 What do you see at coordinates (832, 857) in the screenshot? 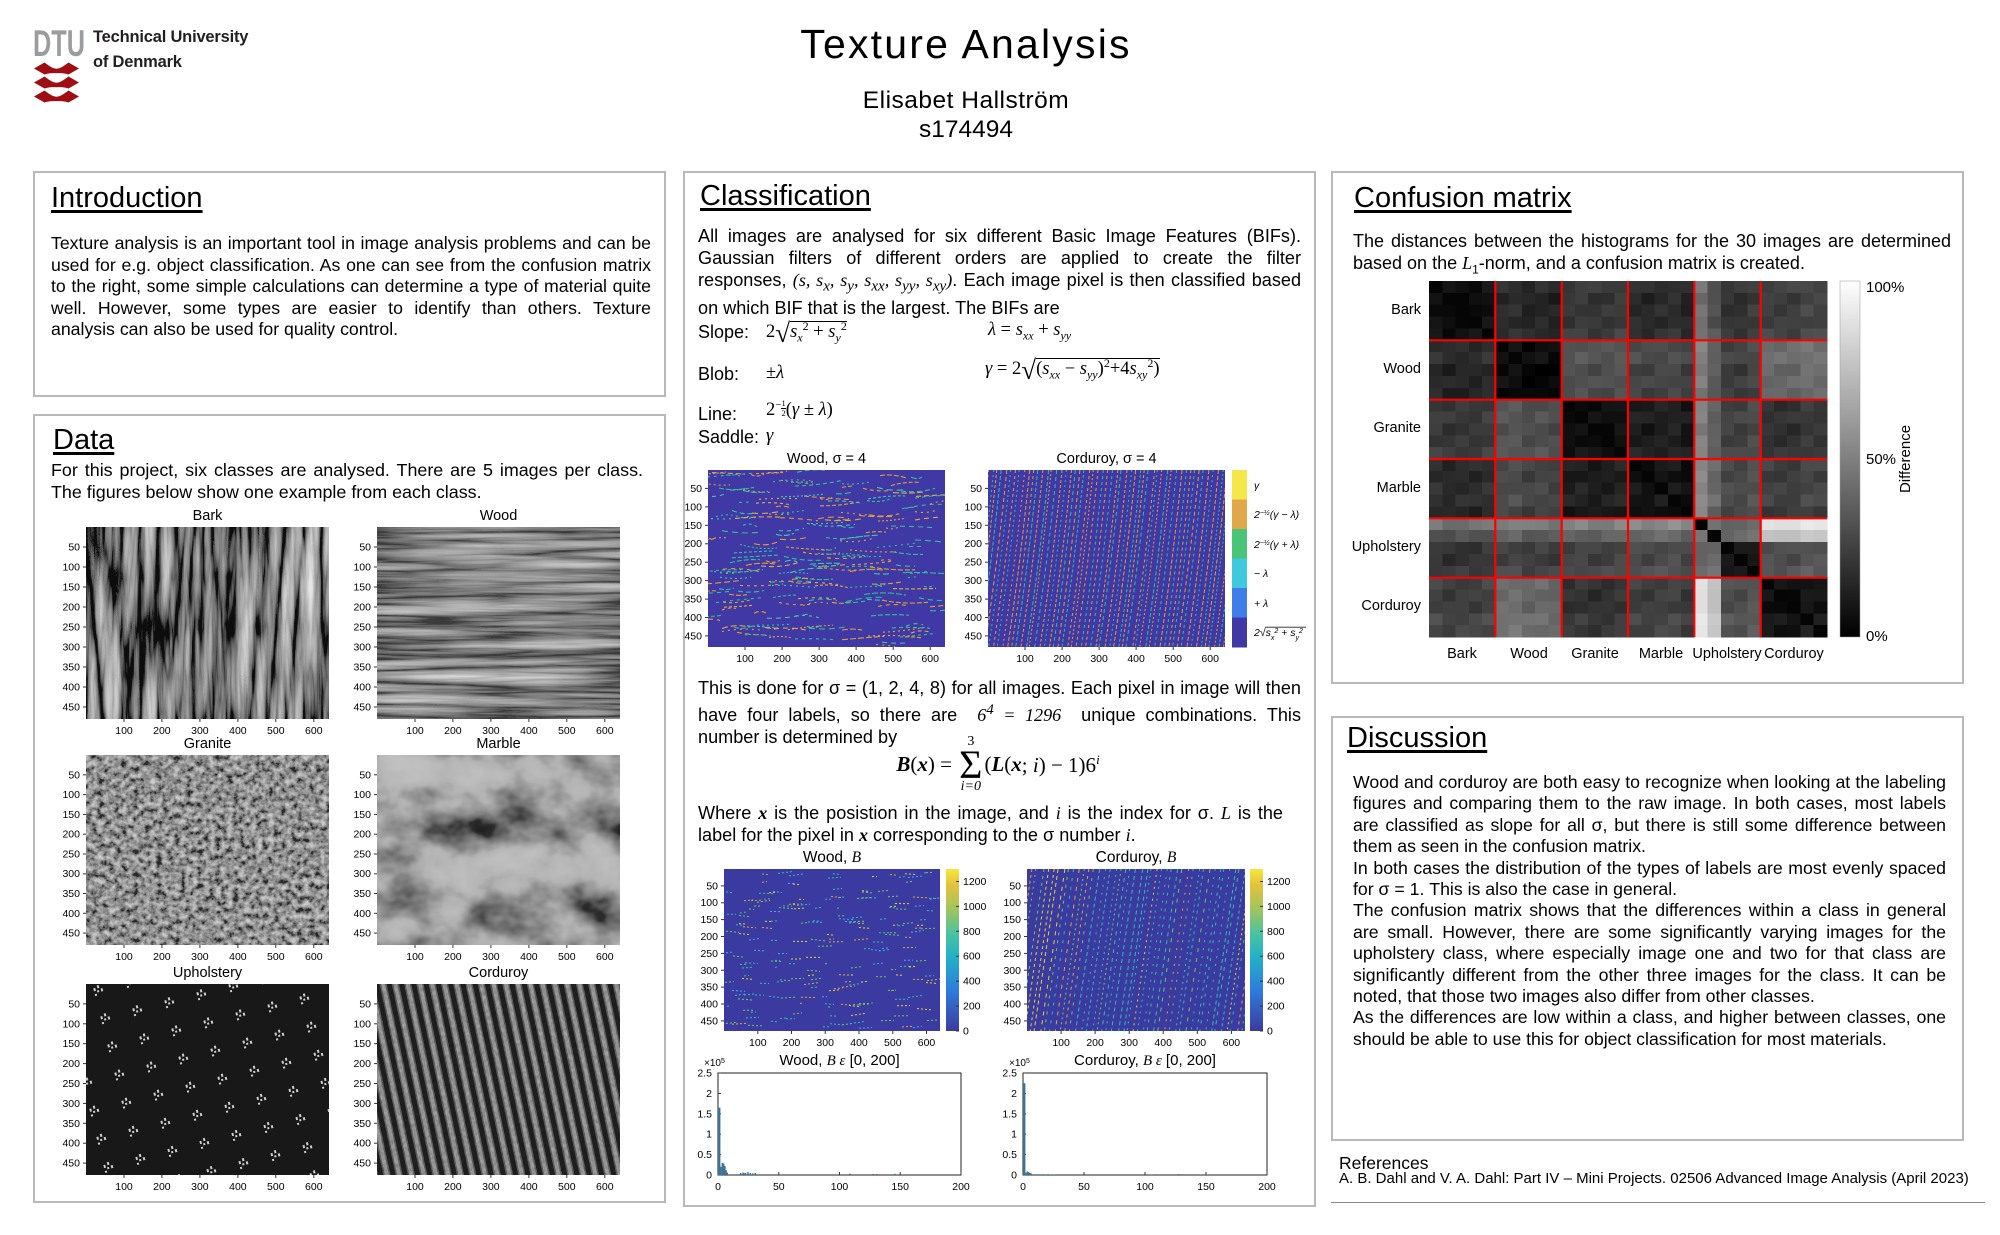
I see `svg-text: Wood, B` at bounding box center [832, 857].